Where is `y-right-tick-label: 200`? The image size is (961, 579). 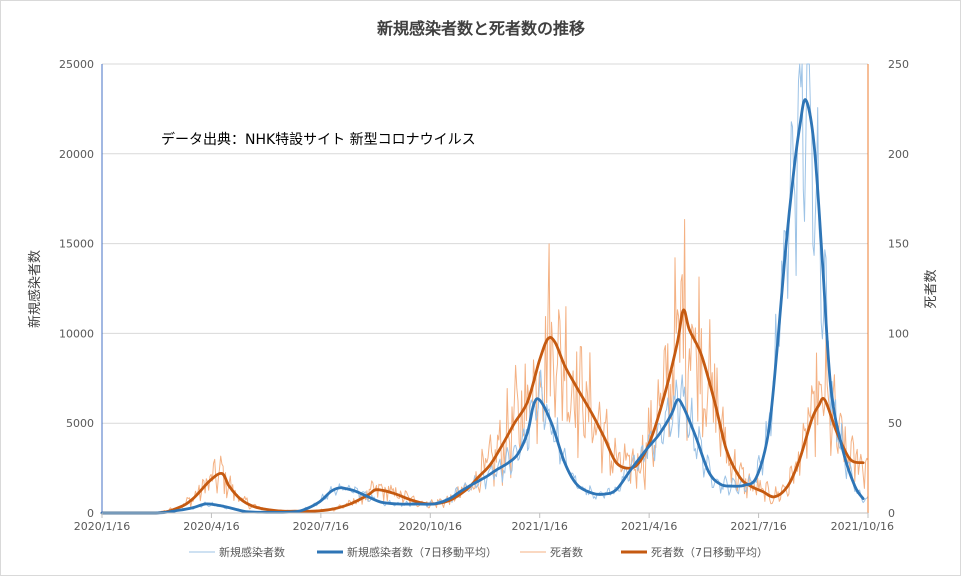 y-right-tick-label: 200 is located at coordinates (898, 154).